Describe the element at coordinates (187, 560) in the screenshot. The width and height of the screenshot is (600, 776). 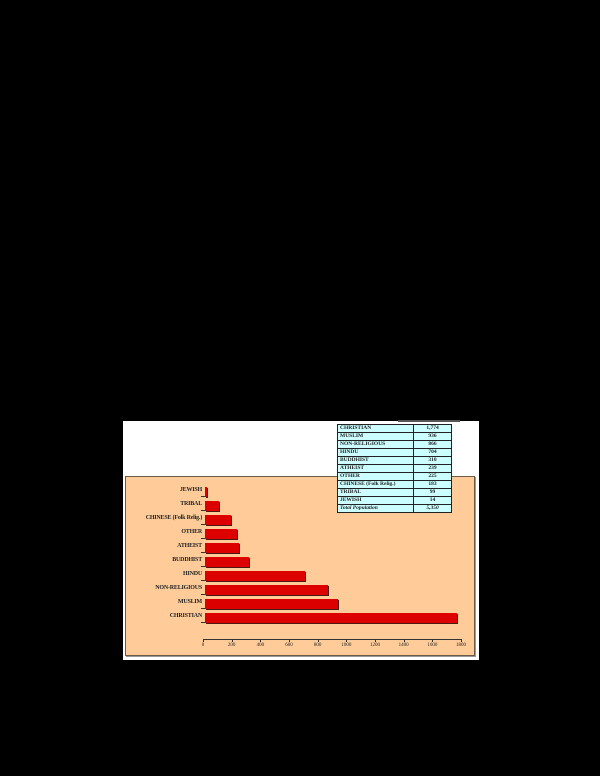
I see `category-label-buddhist: BUDDHIST` at that location.